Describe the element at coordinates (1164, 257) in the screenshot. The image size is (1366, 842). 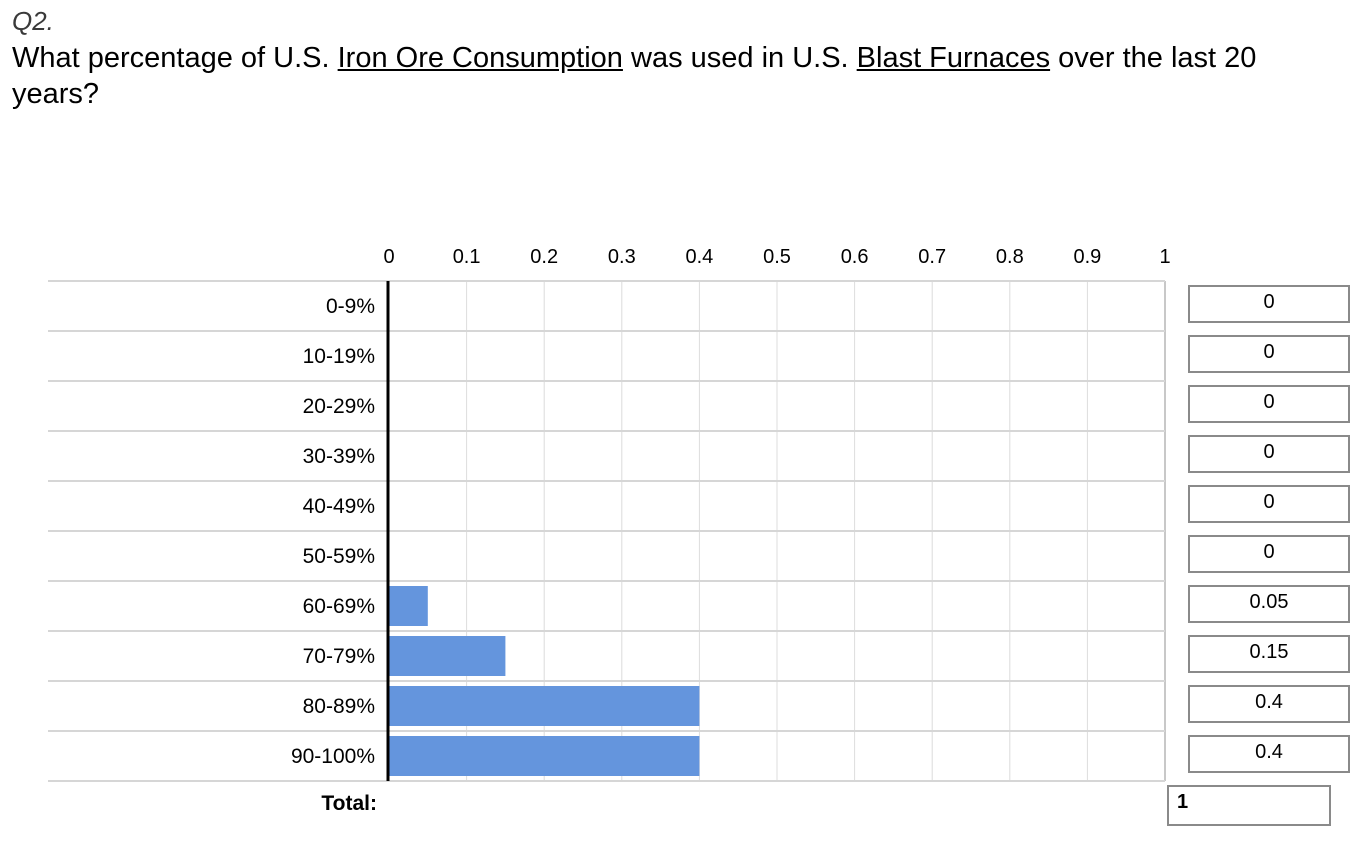
I see `x-tick-label: 1` at that location.